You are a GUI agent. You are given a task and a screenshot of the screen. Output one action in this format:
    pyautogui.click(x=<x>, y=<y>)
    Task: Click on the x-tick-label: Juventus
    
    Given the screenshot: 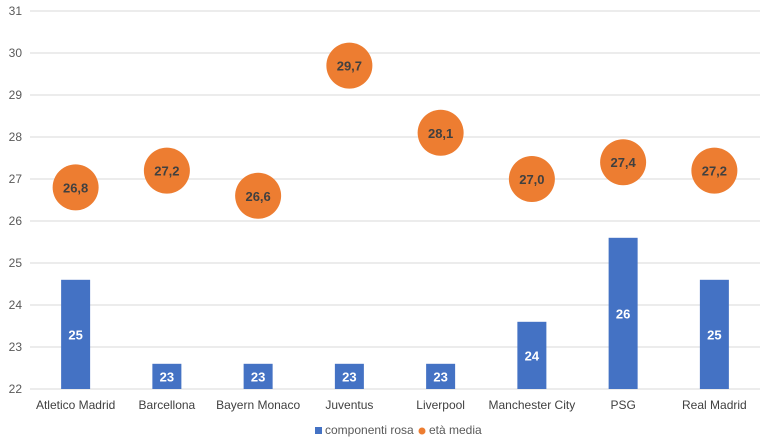 What is the action you would take?
    pyautogui.click(x=349, y=405)
    